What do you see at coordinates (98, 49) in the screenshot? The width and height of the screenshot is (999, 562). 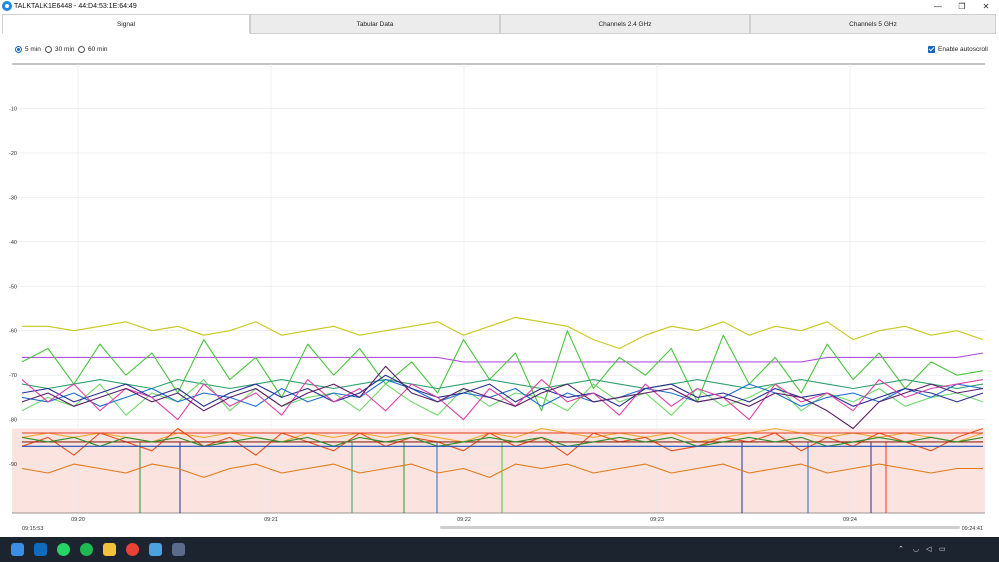 I see `radio-60-min-label: 60 min` at bounding box center [98, 49].